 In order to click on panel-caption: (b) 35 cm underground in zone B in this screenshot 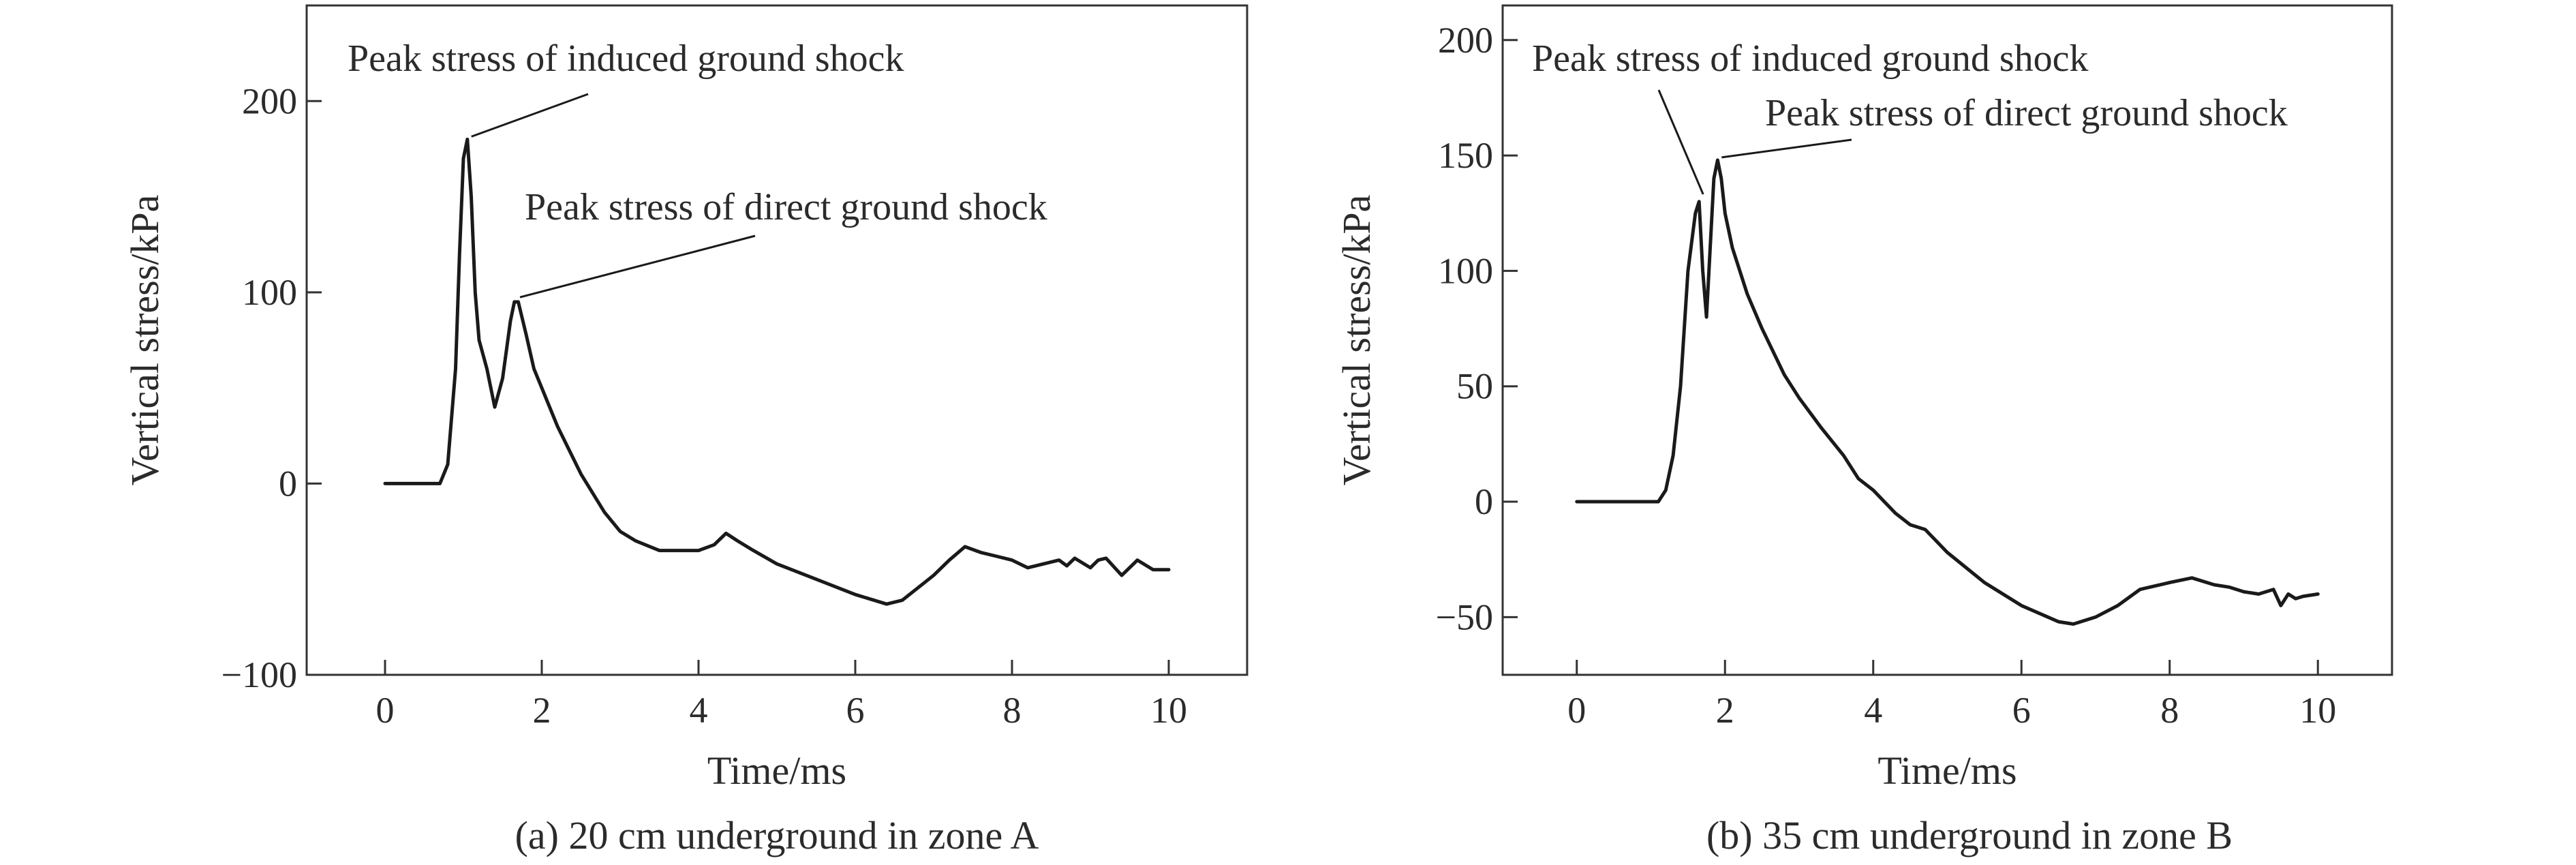, I will do `click(1969, 835)`.